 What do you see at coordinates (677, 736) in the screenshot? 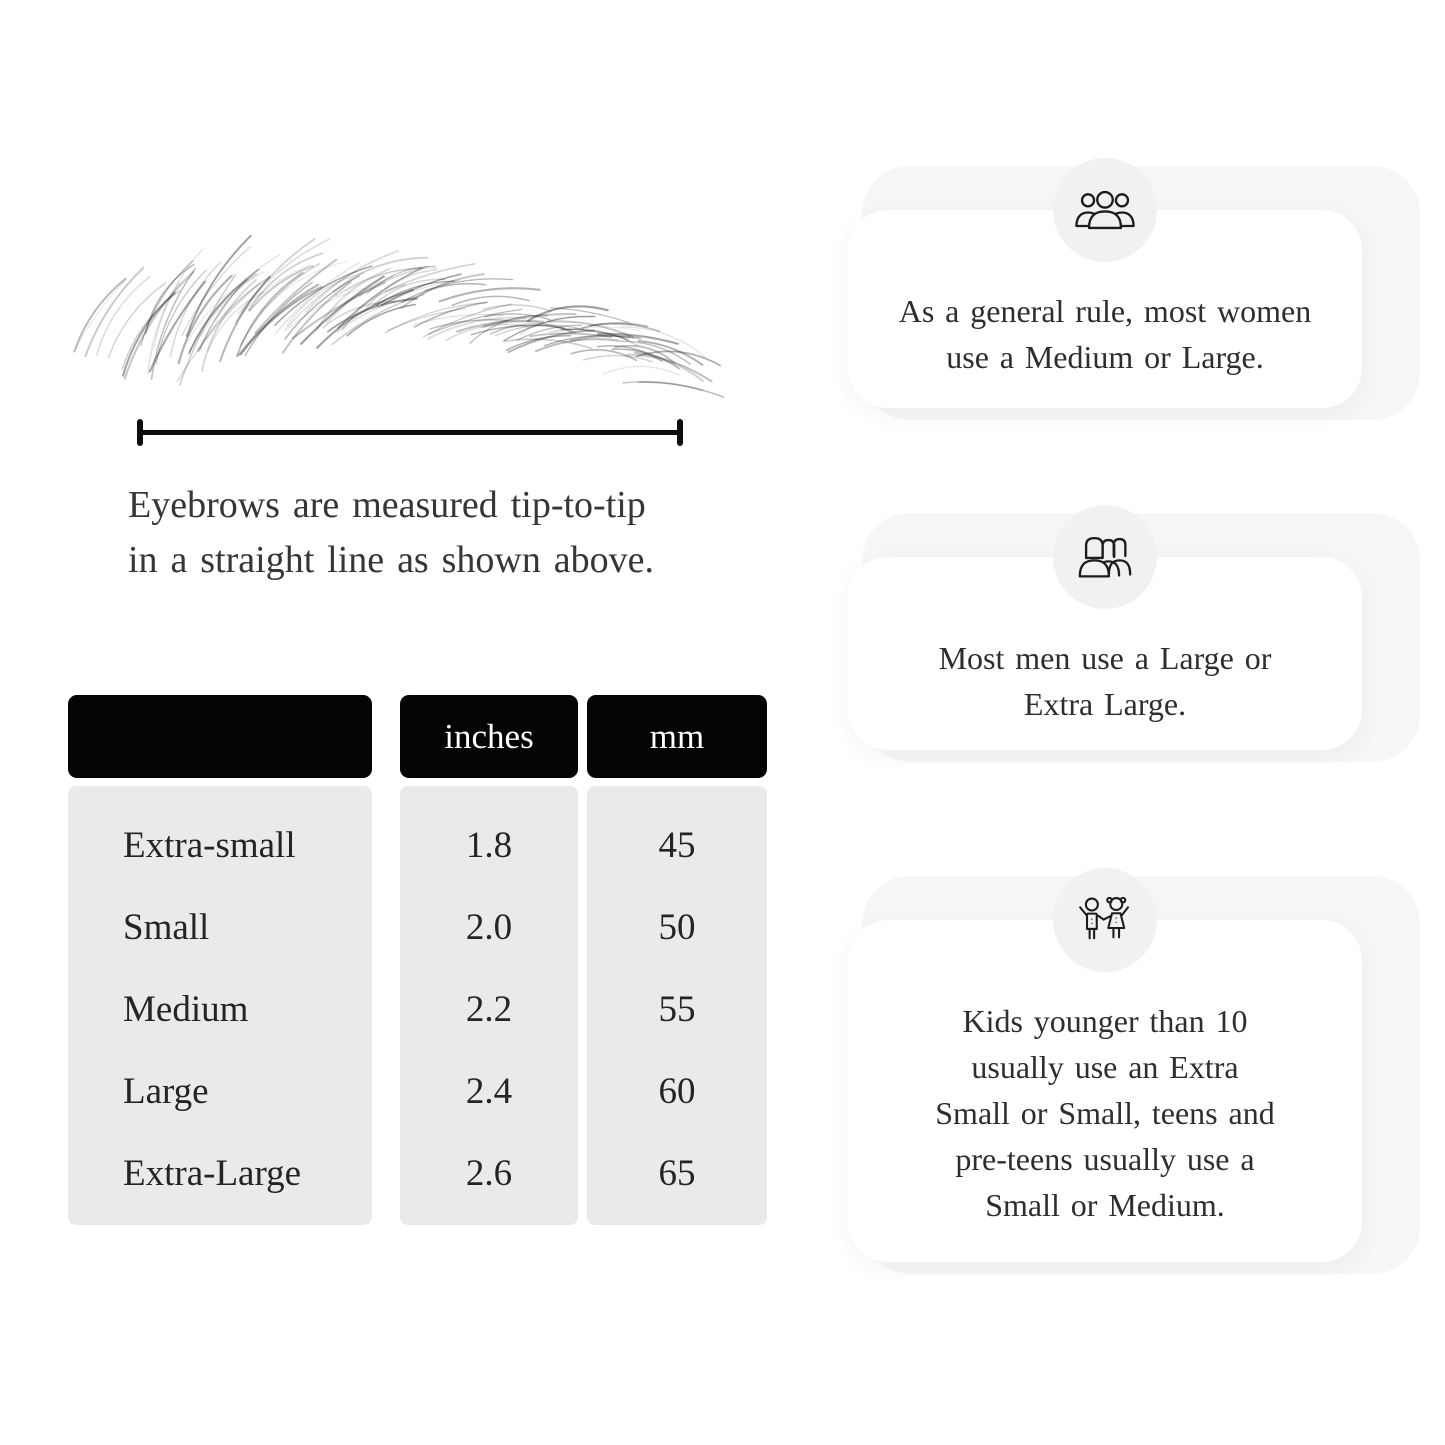
I see `table-header-mm: mm` at bounding box center [677, 736].